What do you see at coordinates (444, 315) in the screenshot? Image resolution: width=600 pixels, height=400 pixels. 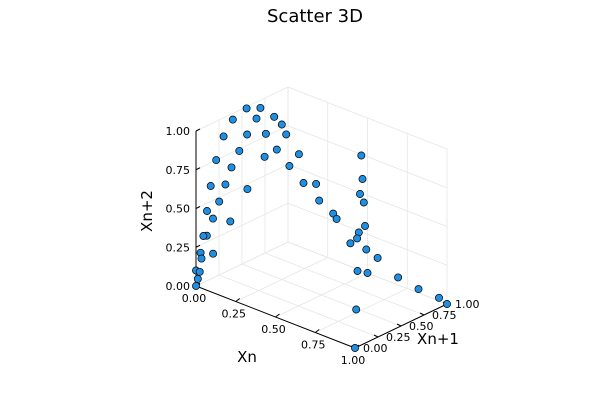 I see `y-tick-label: 0.75` at bounding box center [444, 315].